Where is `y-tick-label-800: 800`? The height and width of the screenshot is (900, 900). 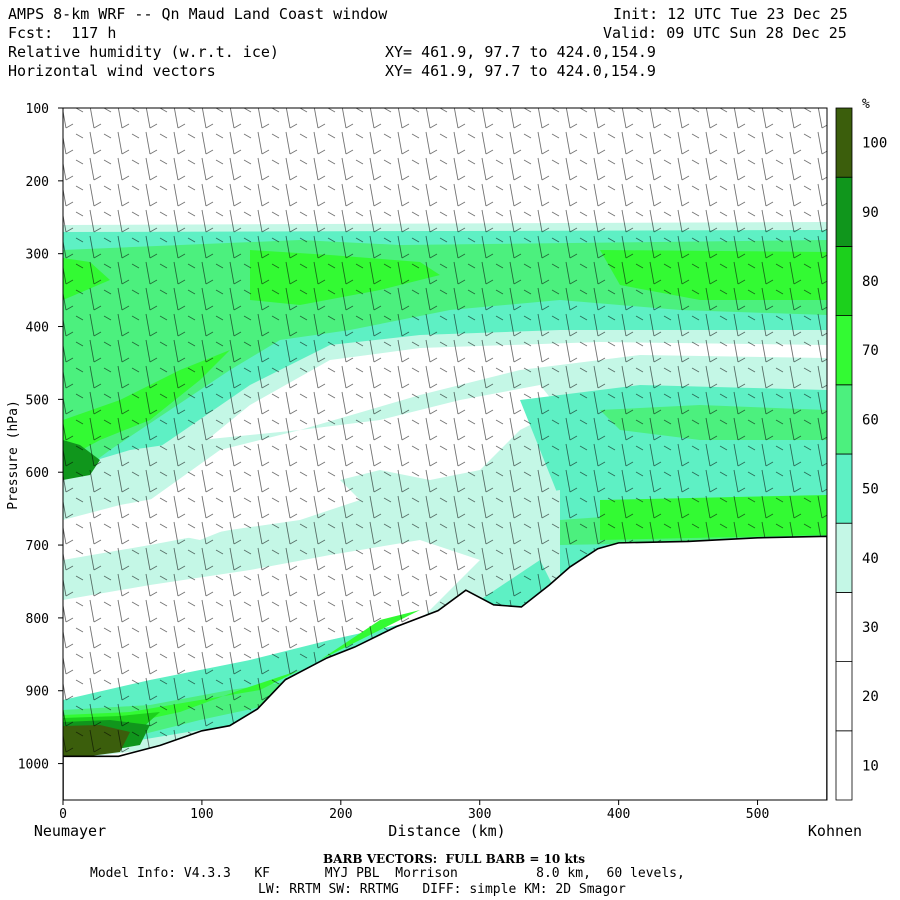 y-tick-label-800: 800 is located at coordinates (37, 619).